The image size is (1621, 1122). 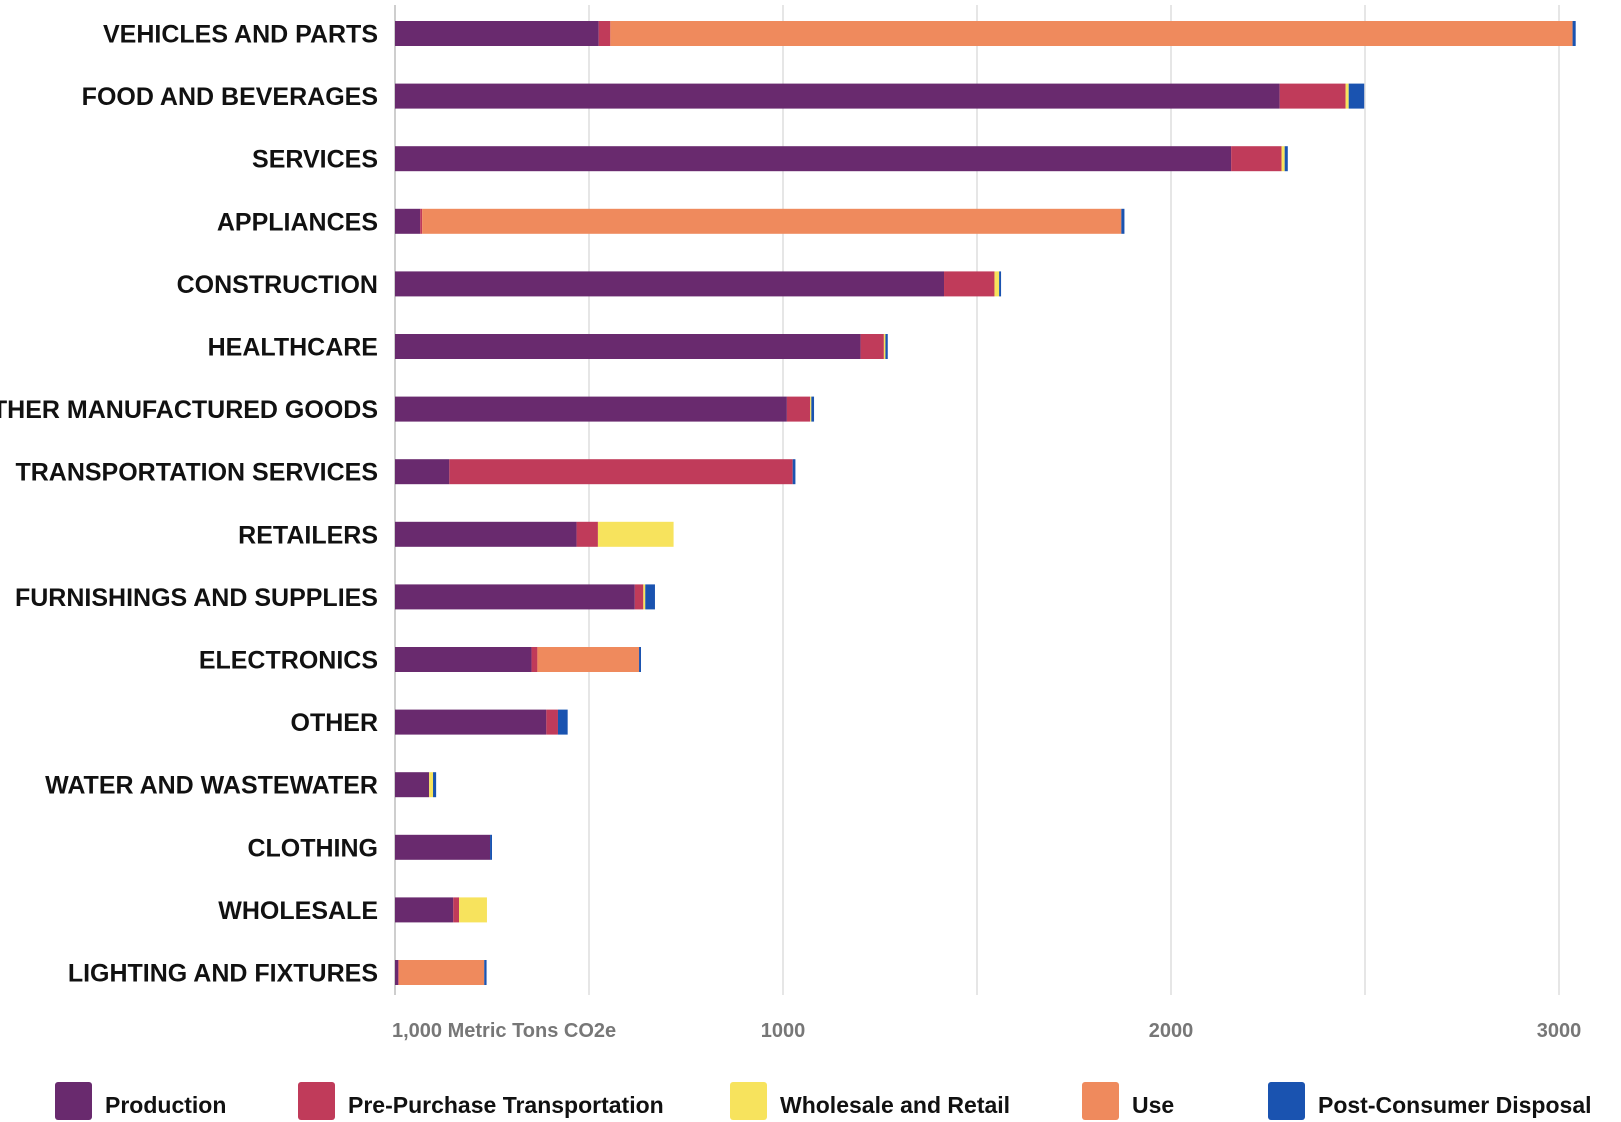 I want to click on category-label: CONSTRUCTION, so click(x=277, y=285).